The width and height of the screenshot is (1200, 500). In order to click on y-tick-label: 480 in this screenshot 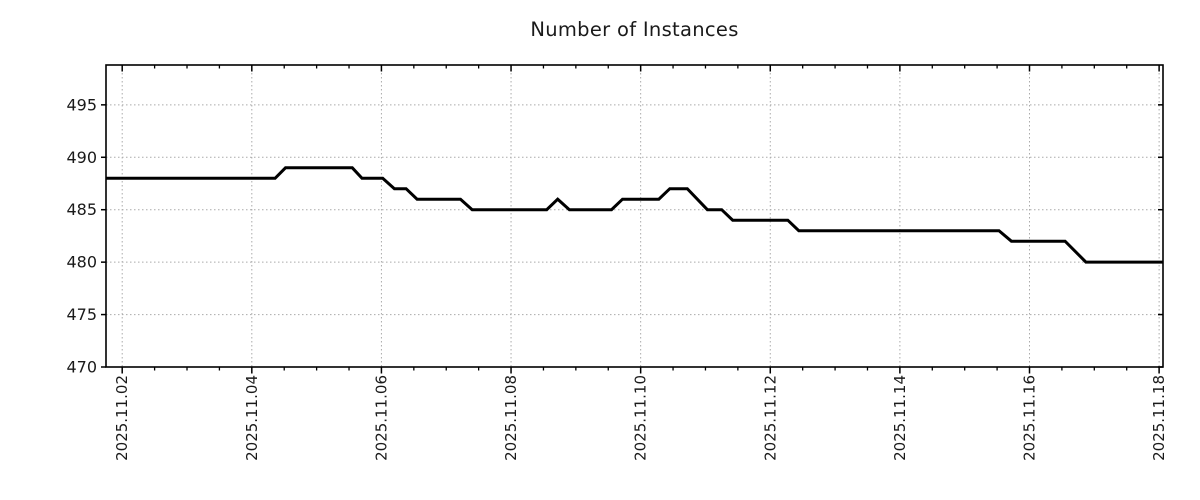, I will do `click(81, 262)`.